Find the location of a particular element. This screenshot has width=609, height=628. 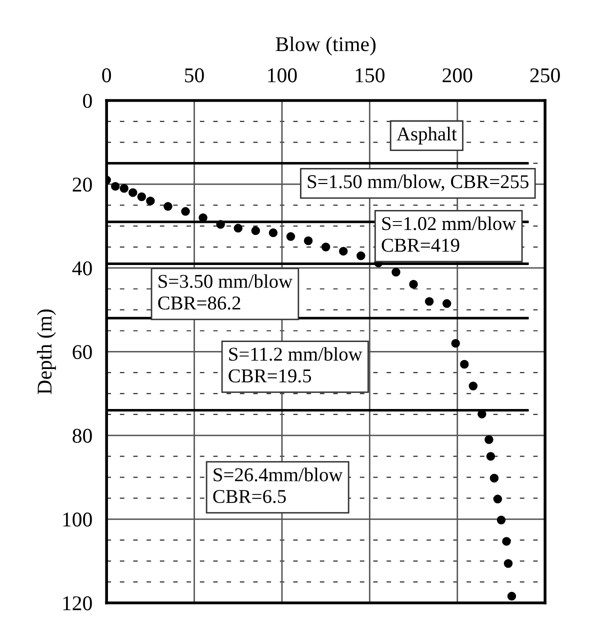

annotation: S=1.50 mm/blow, CBR=255 is located at coordinates (418, 183).